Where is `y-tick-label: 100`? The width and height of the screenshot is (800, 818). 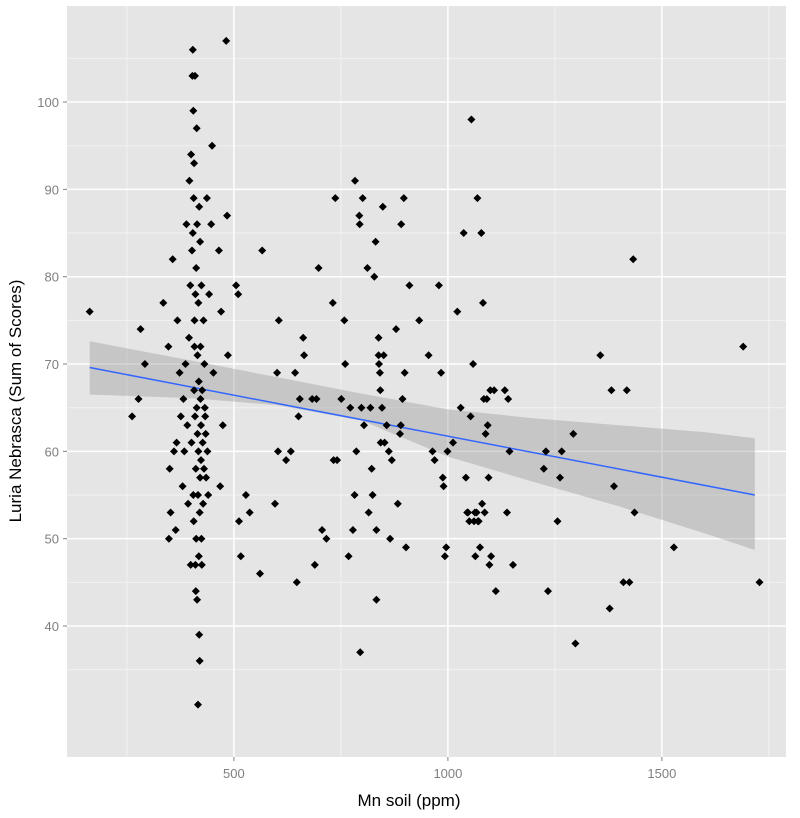 y-tick-label: 100 is located at coordinates (48, 102).